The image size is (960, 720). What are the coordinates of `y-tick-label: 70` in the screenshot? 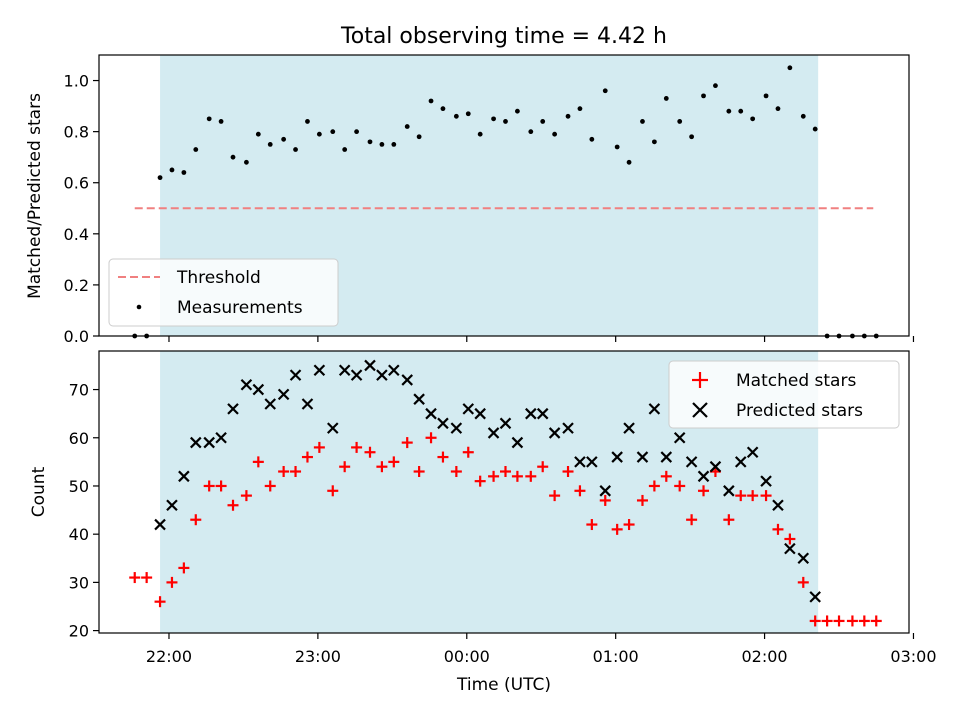 It's located at (79, 390).